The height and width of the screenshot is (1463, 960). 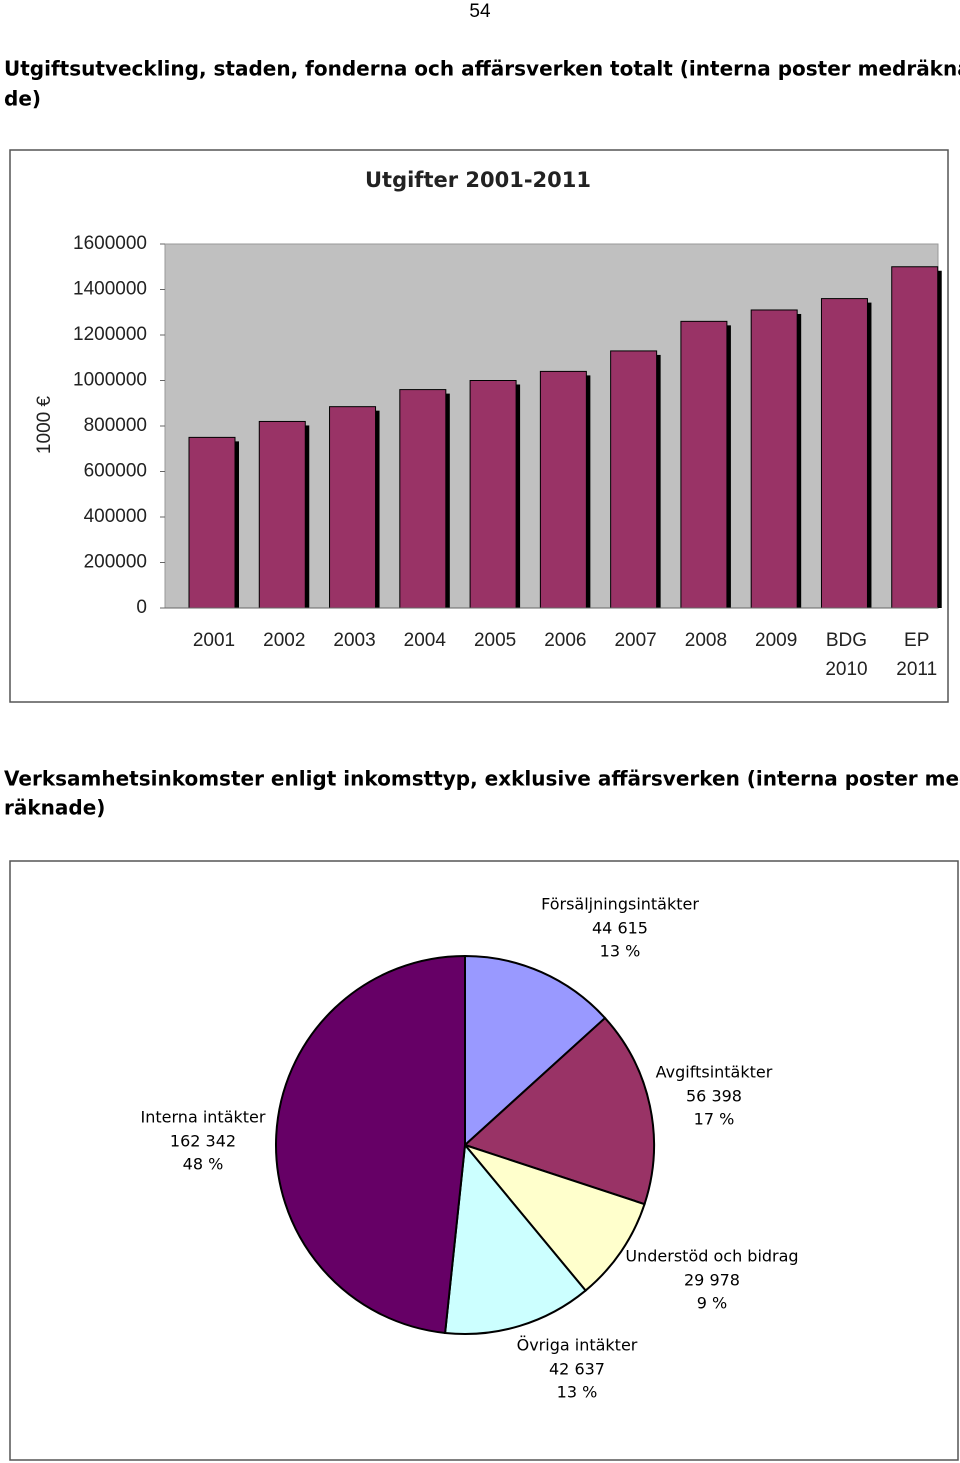 What do you see at coordinates (620, 928) in the screenshot?
I see `slice-value: 44 615` at bounding box center [620, 928].